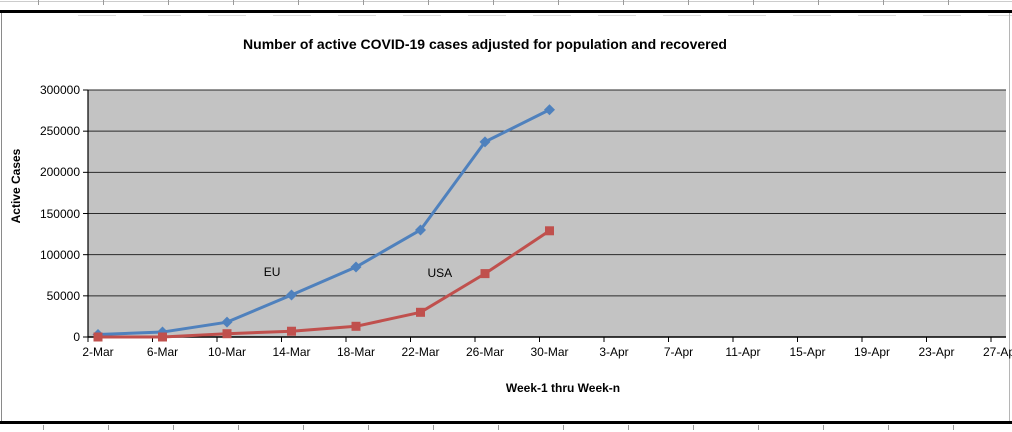 The height and width of the screenshot is (432, 1012). I want to click on x-tick-label: 23-Apr, so click(936, 352).